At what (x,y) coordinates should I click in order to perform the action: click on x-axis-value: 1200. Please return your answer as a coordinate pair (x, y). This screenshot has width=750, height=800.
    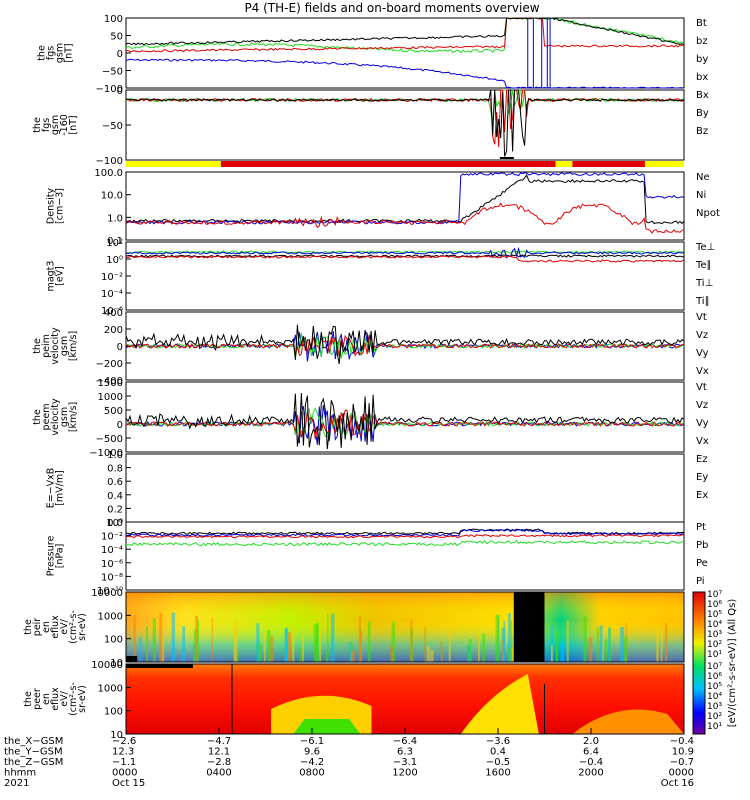
    Looking at the image, I should click on (404, 773).